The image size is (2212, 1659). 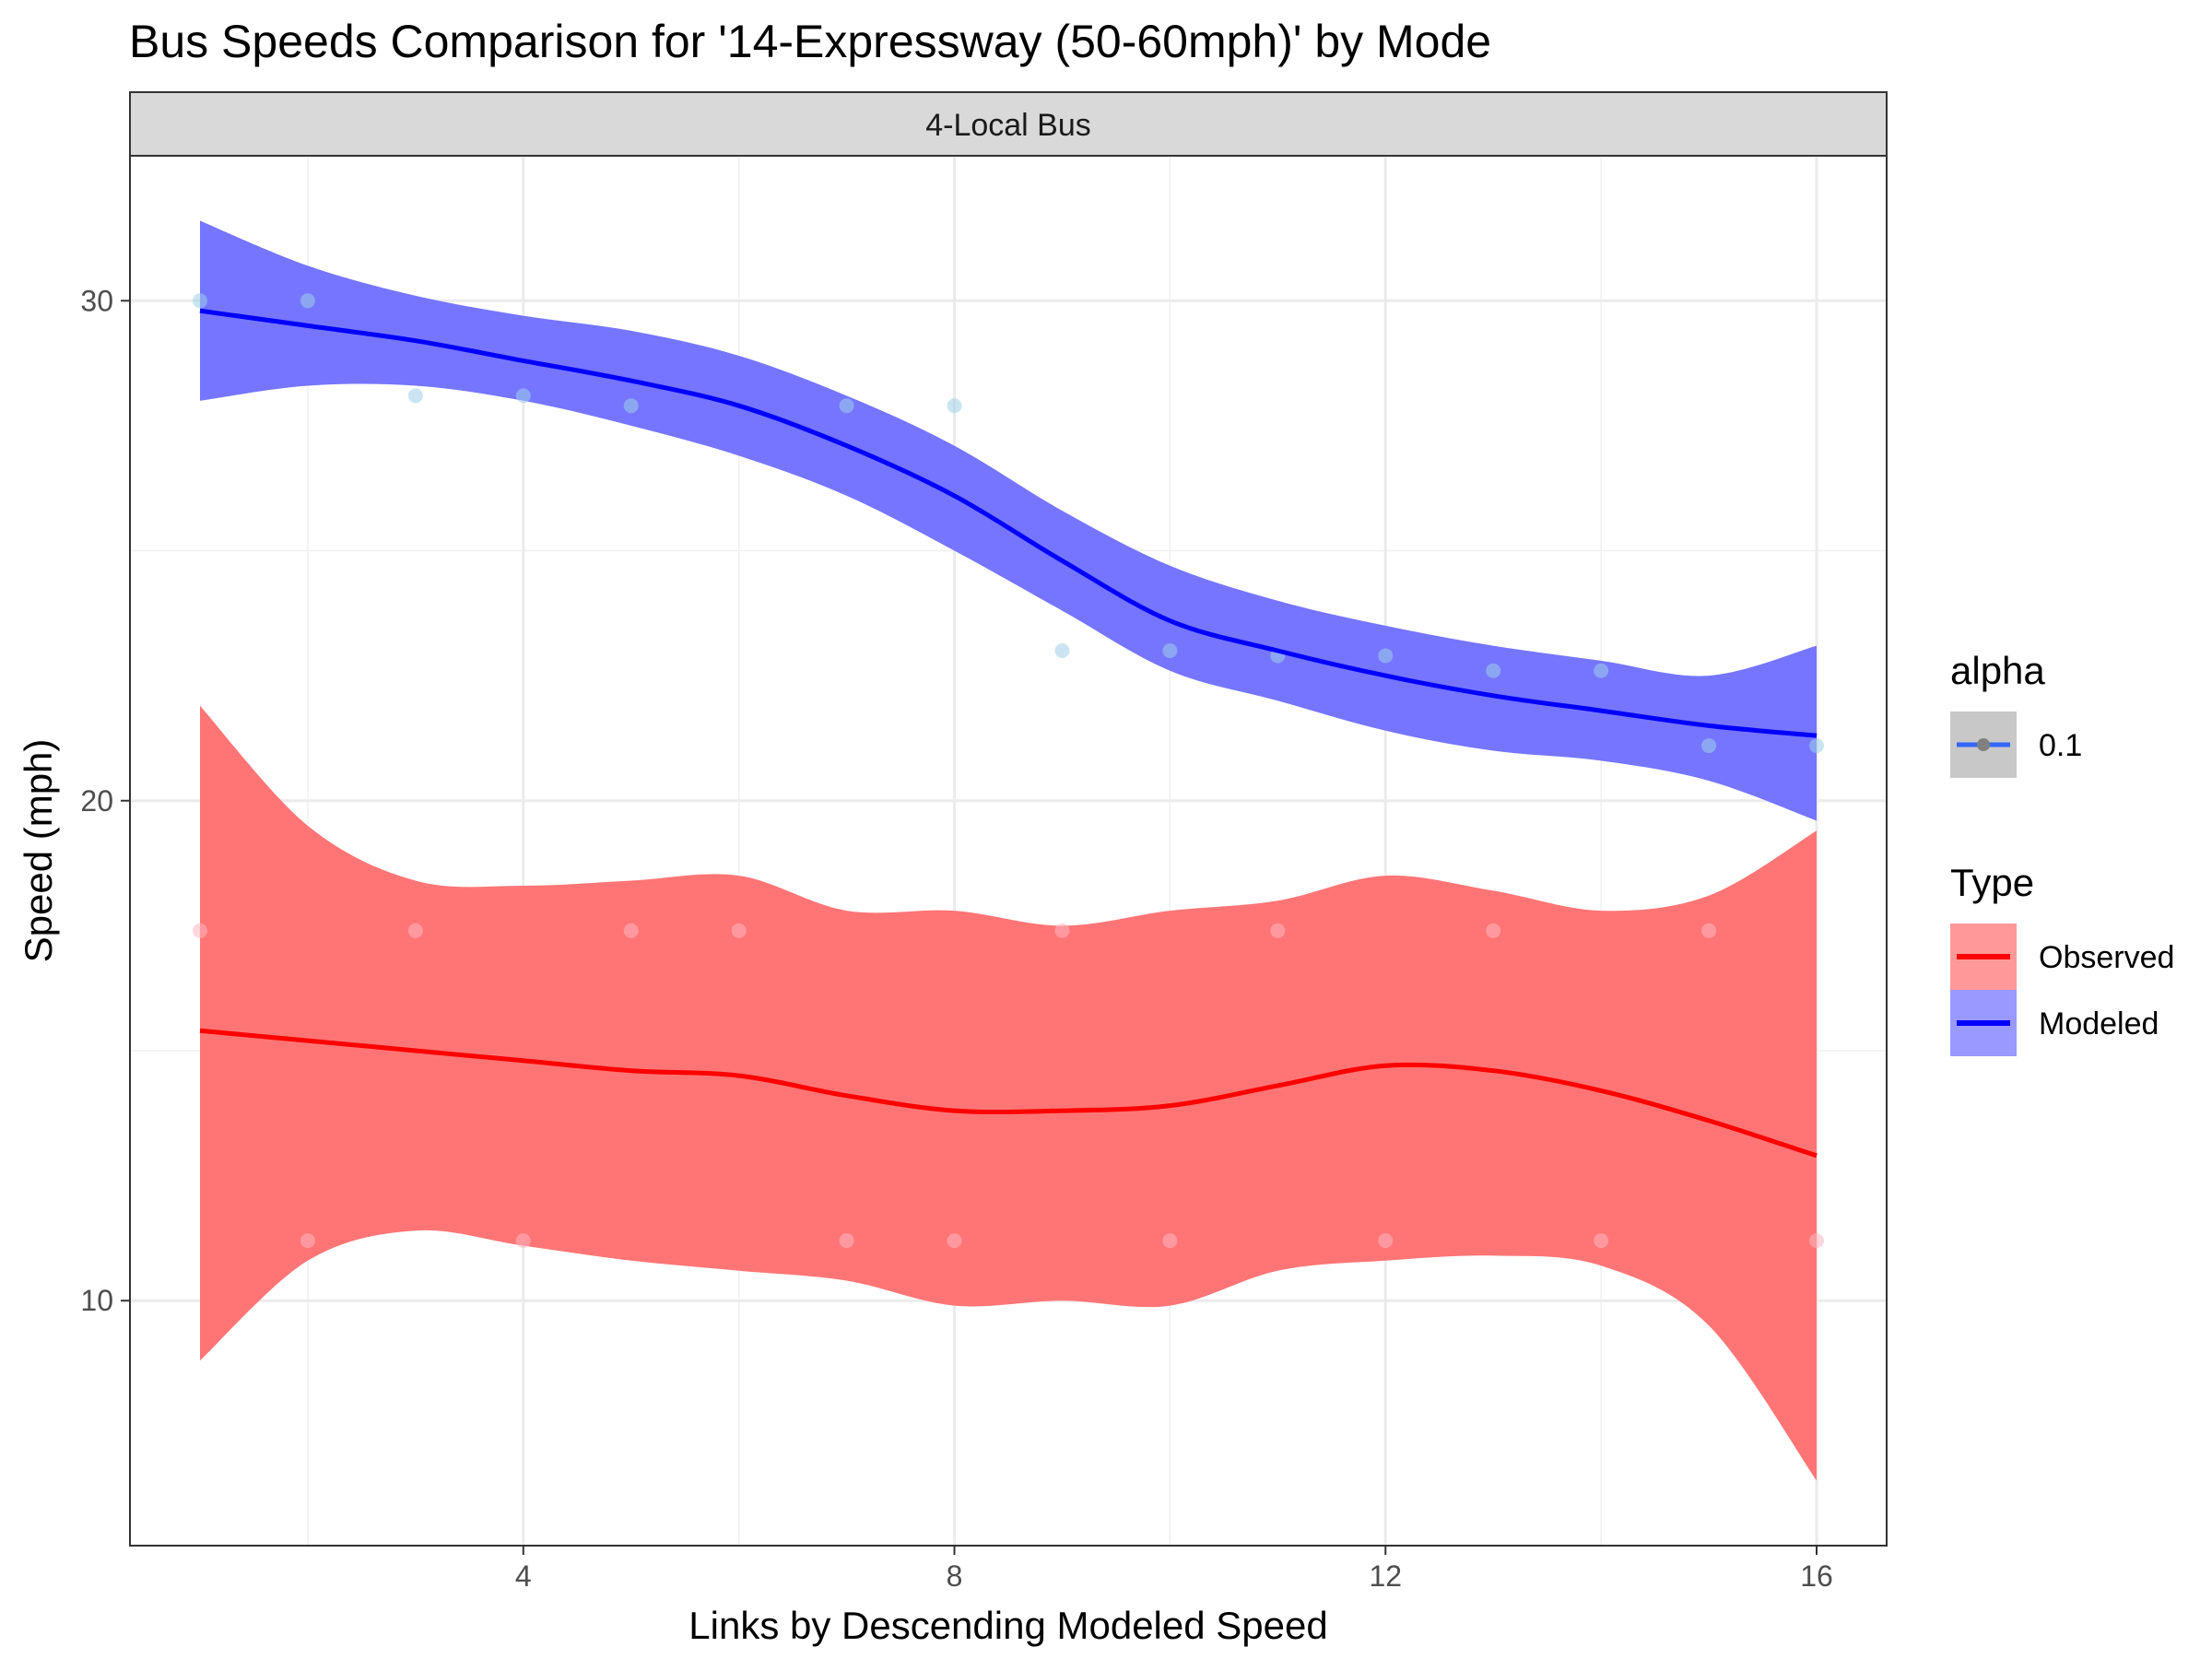 I want to click on y-axis: 10 20 30, so click(x=105, y=800).